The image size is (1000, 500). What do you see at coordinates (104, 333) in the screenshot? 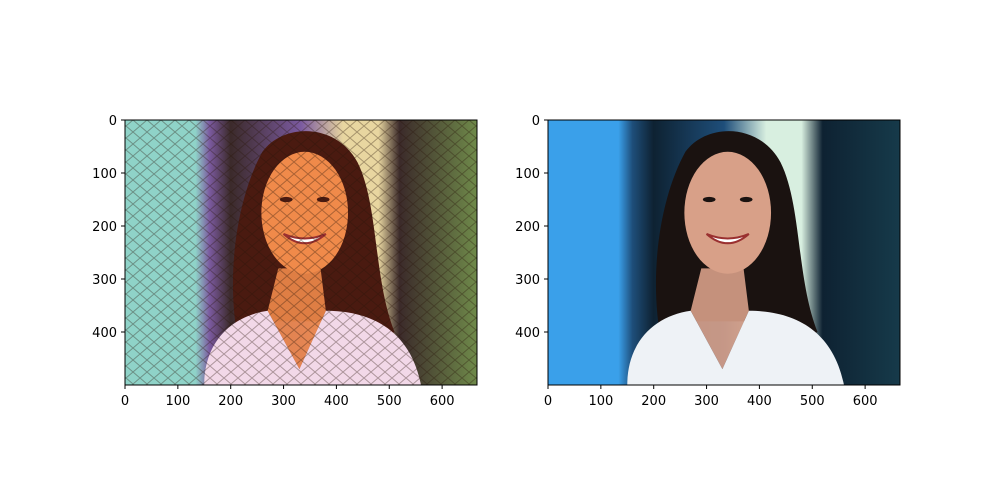
I see `left-y-tick-label: 400` at bounding box center [104, 333].